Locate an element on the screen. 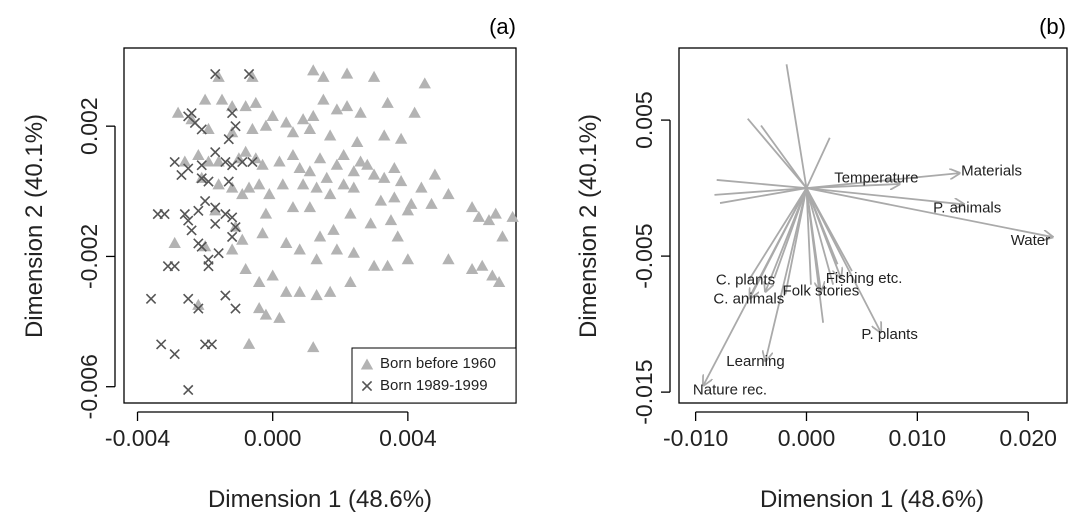 Image resolution: width=1068 pixels, height=517 pixels. x-axis-label-b: Dimension 1 (48.6%) is located at coordinates (872, 499).